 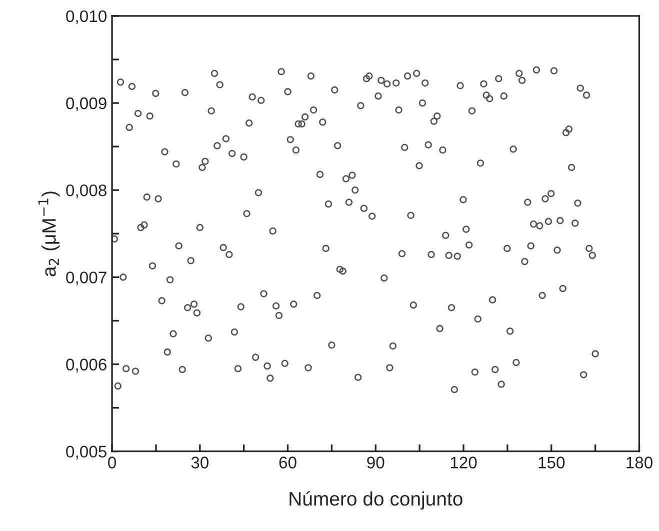 What do you see at coordinates (86, 191) in the screenshot?
I see `y-tick-label: 0,008` at bounding box center [86, 191].